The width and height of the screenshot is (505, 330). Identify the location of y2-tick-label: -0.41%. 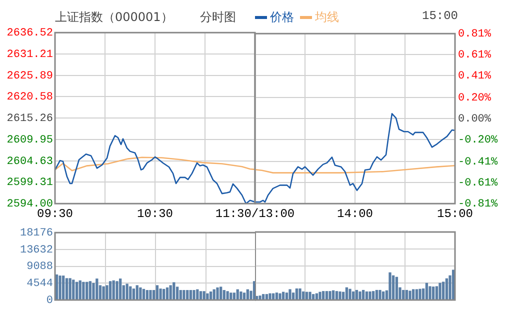
(478, 162).